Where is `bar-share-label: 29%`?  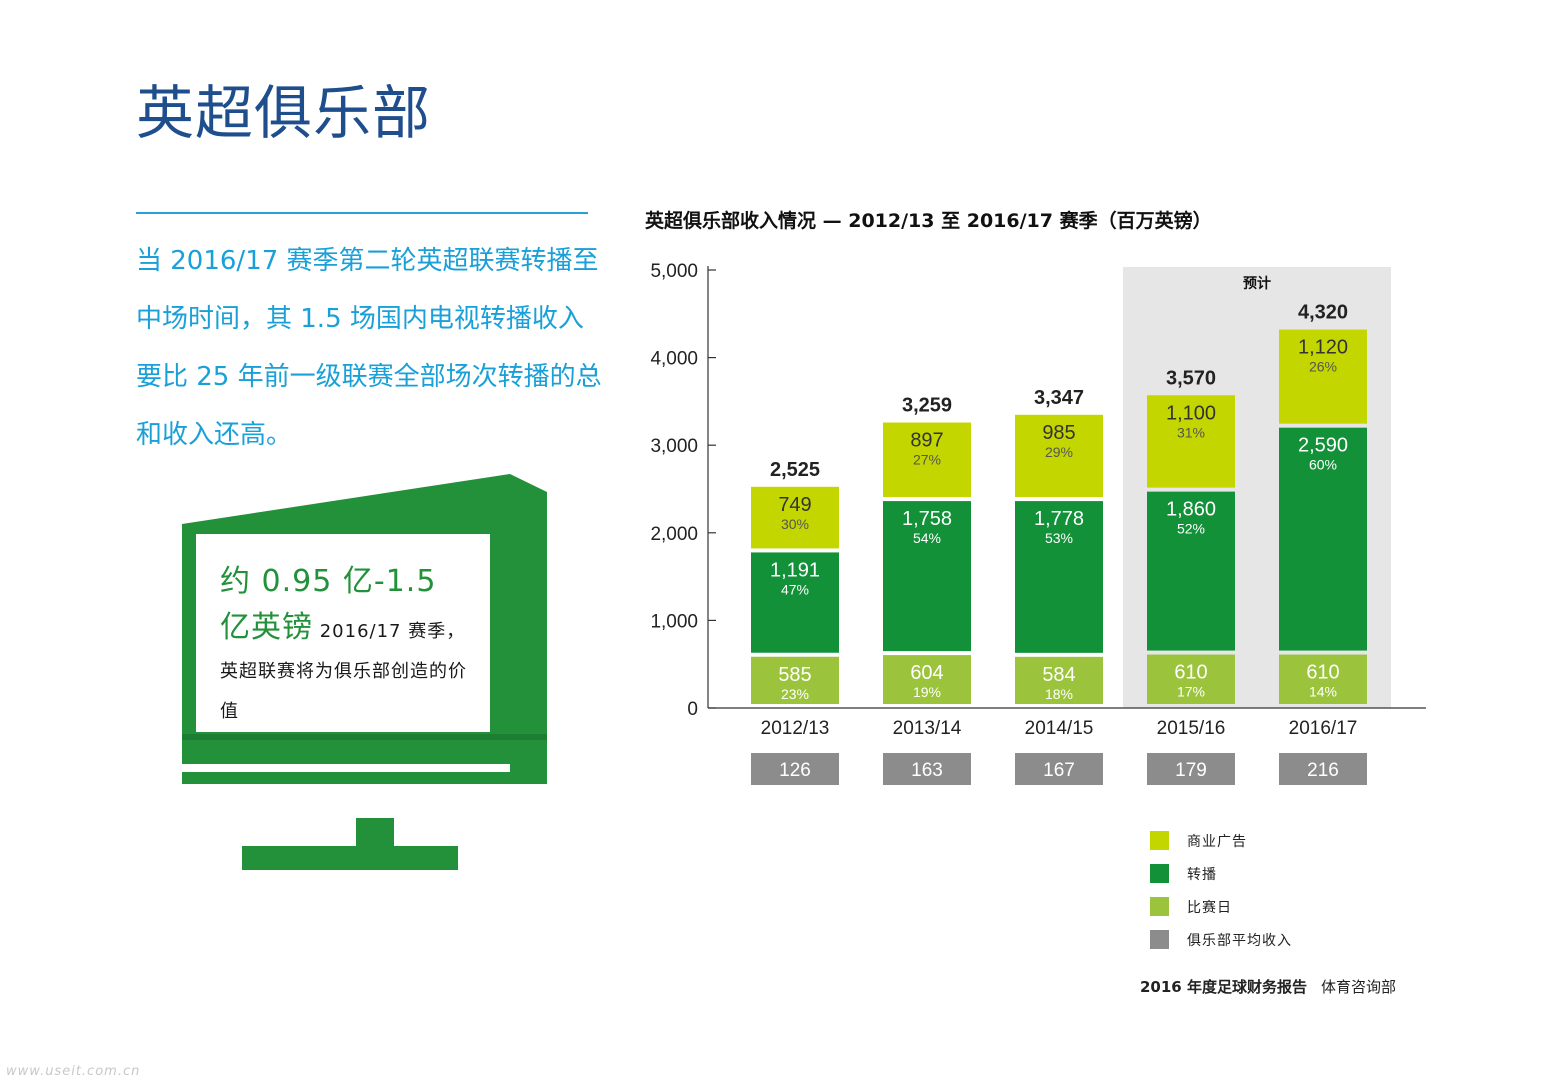
bar-share-label: 29% is located at coordinates (1059, 452).